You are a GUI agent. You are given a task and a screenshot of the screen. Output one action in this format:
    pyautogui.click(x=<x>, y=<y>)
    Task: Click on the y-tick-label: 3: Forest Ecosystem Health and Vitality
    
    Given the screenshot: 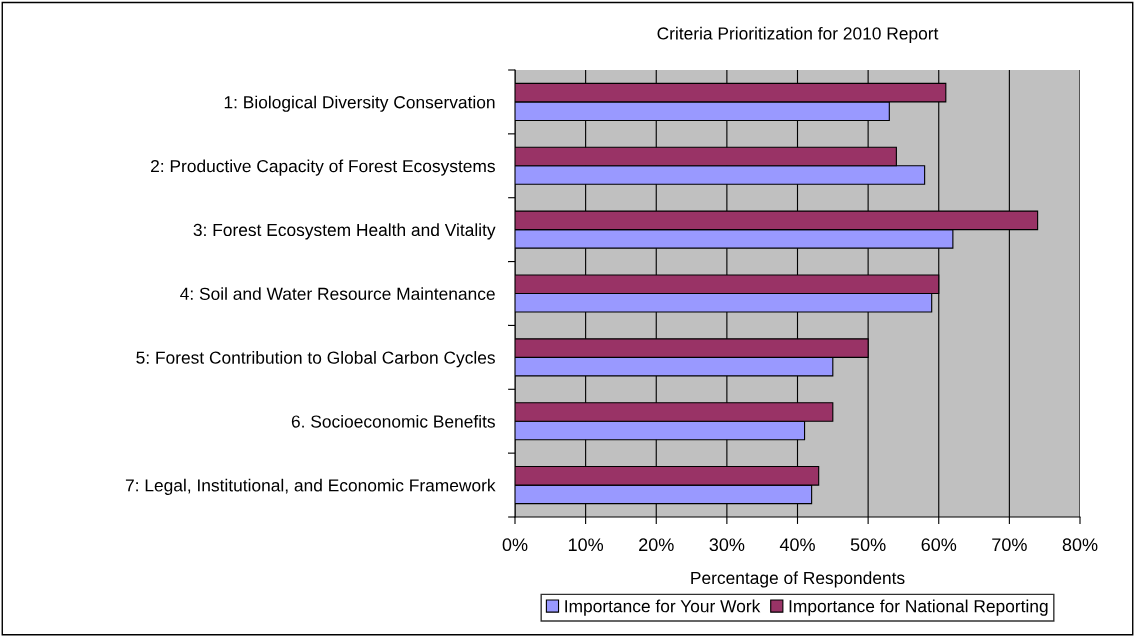 What is the action you would take?
    pyautogui.click(x=344, y=231)
    